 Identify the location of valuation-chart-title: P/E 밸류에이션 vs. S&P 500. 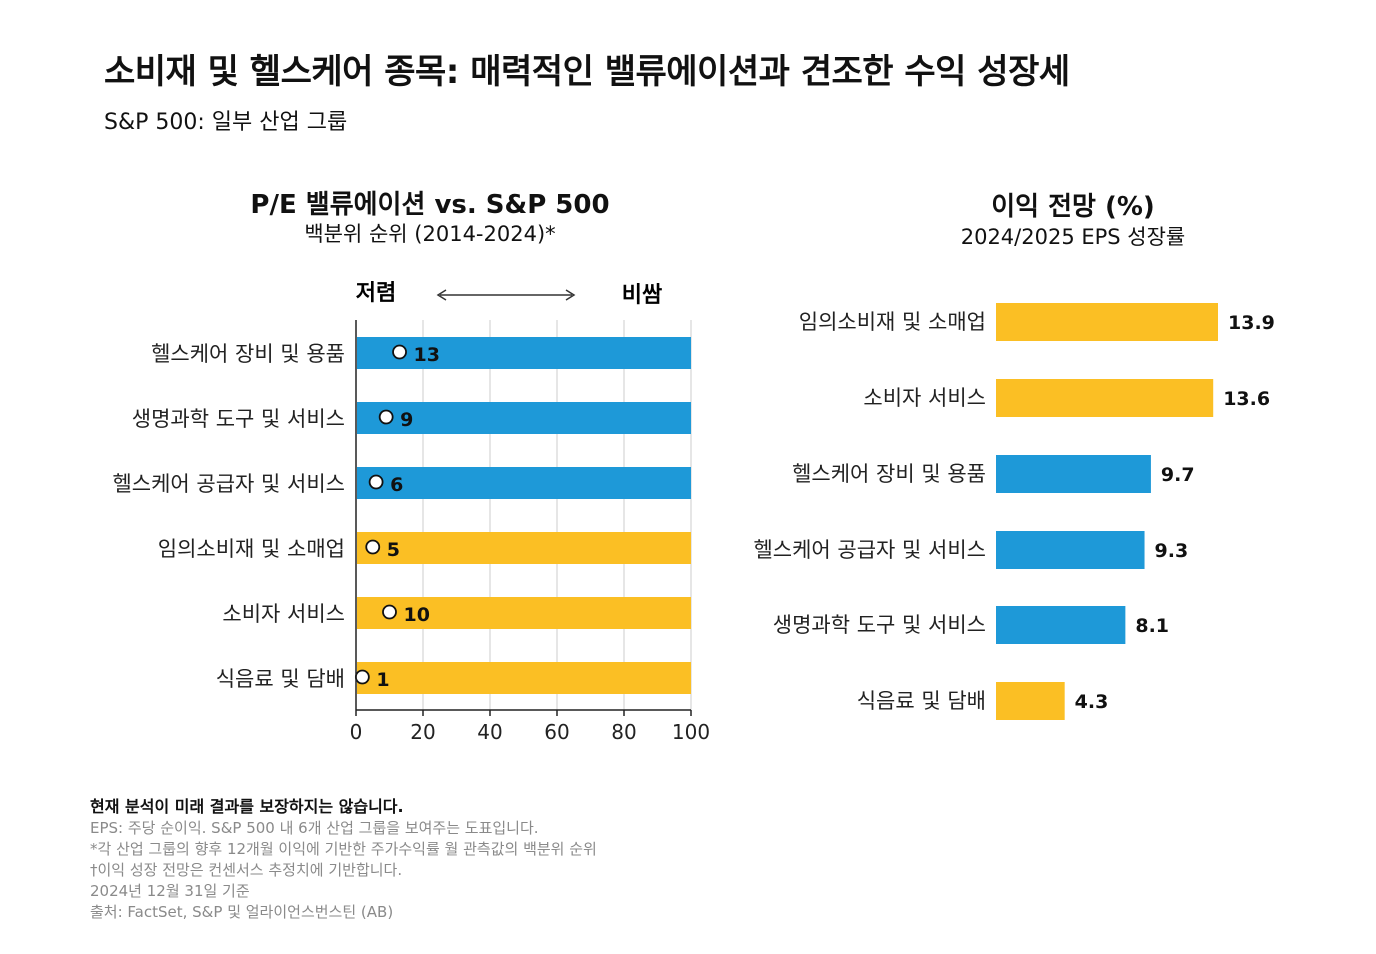
(430, 205).